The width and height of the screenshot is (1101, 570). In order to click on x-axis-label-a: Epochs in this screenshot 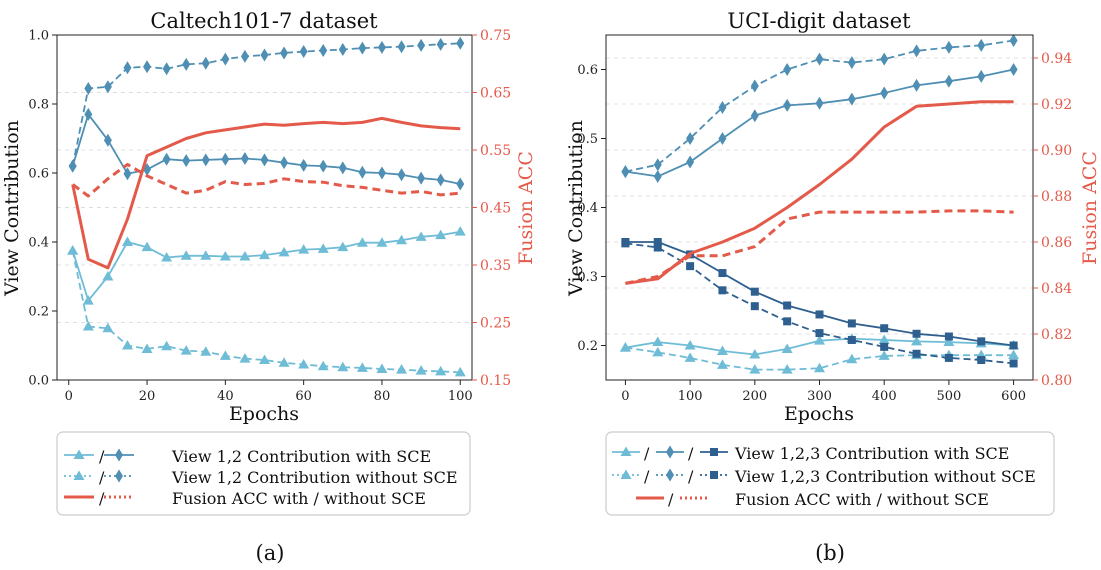, I will do `click(264, 414)`.